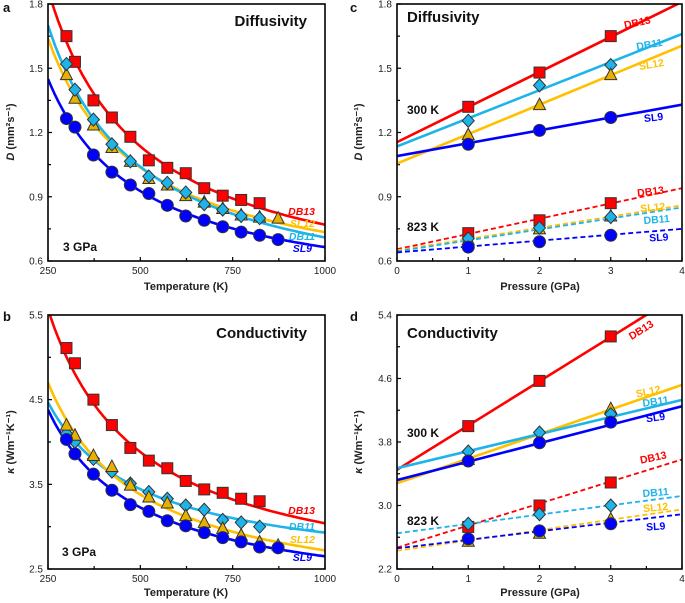 Image resolution: width=685 pixels, height=603 pixels. I want to click on annotation: 823 K, so click(423, 521).